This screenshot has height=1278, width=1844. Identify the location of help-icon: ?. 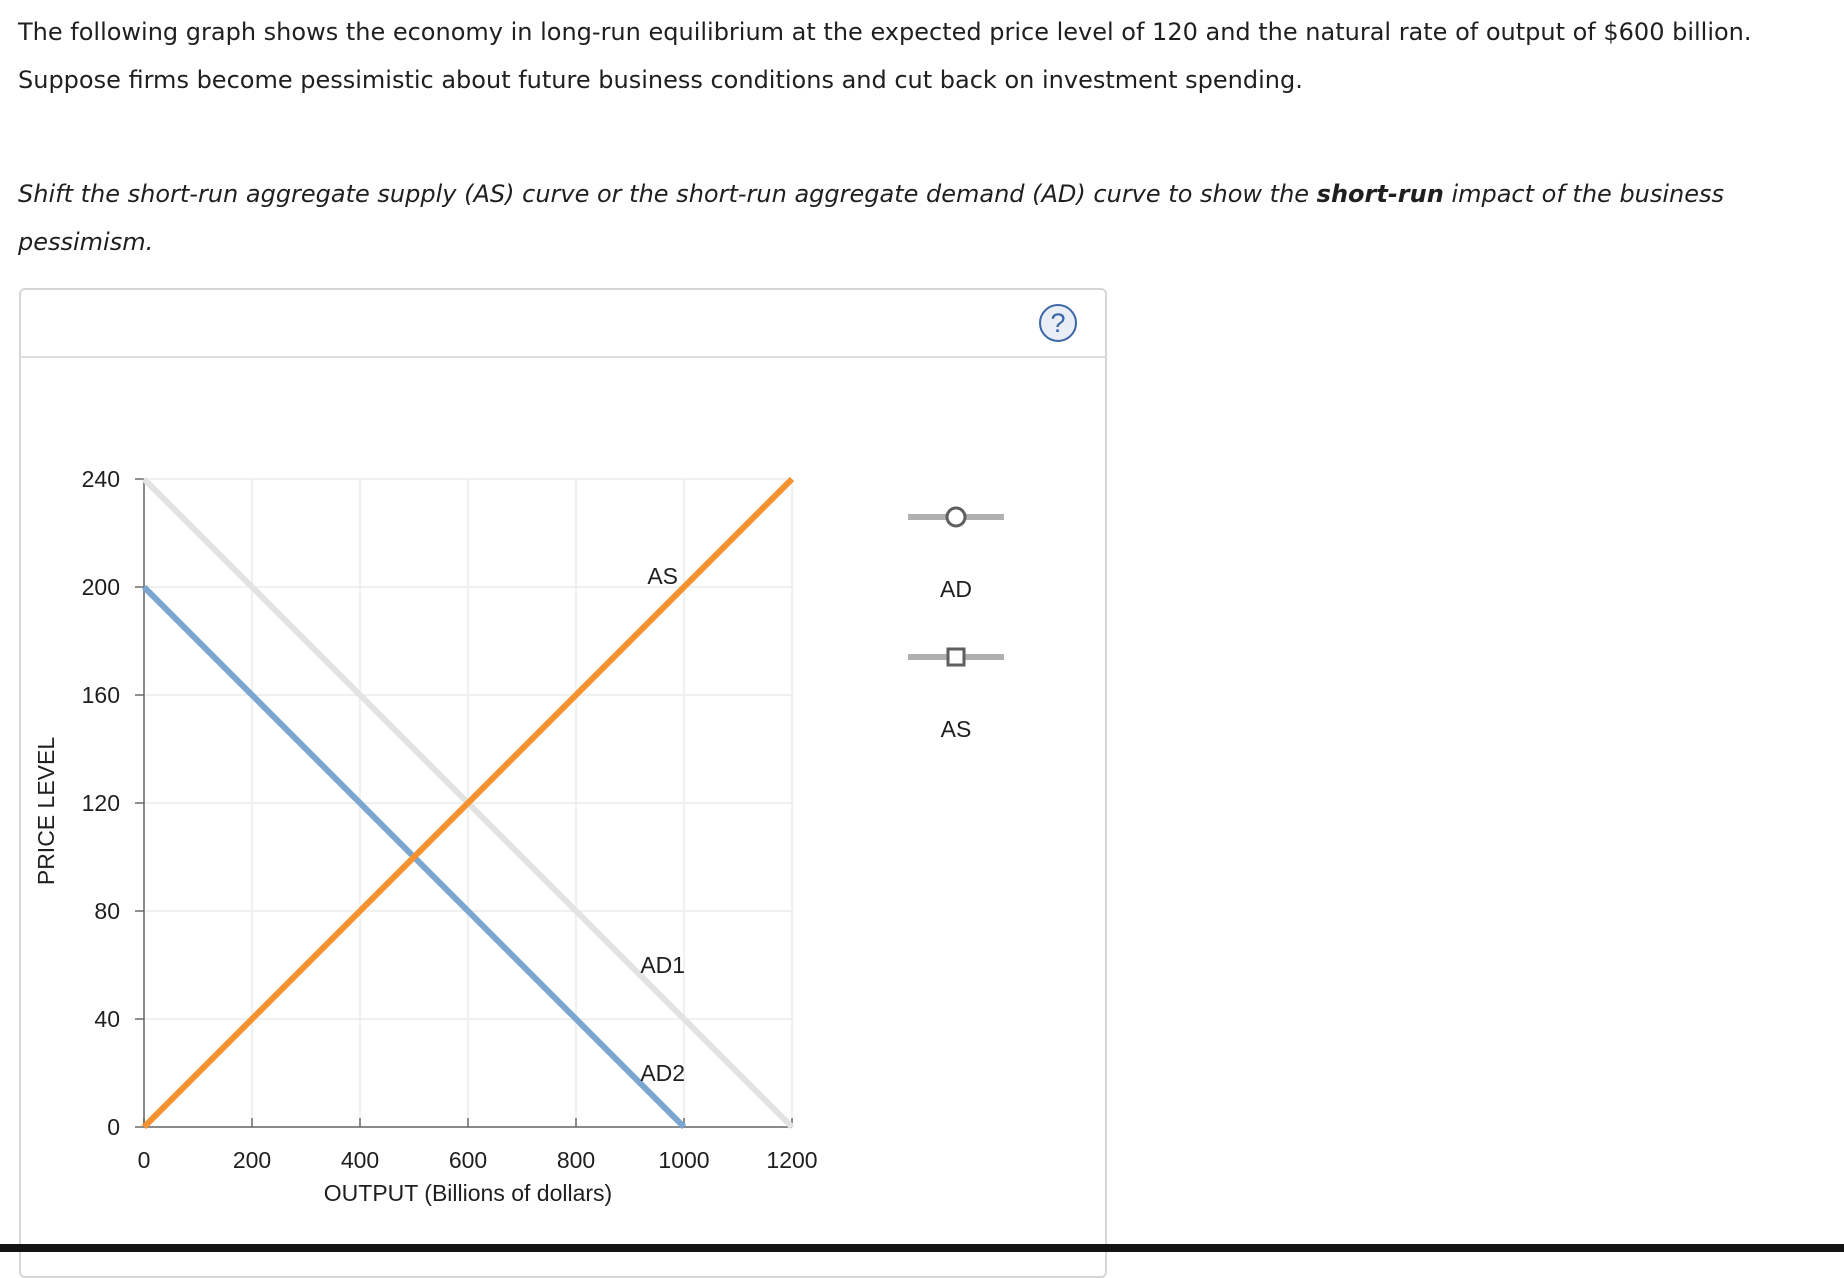
(1058, 323).